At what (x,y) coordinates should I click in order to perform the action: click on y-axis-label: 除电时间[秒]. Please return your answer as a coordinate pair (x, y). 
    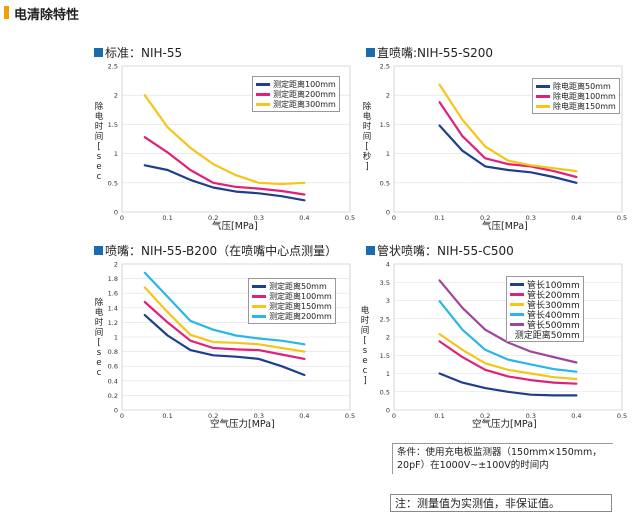
    Looking at the image, I should click on (367, 137).